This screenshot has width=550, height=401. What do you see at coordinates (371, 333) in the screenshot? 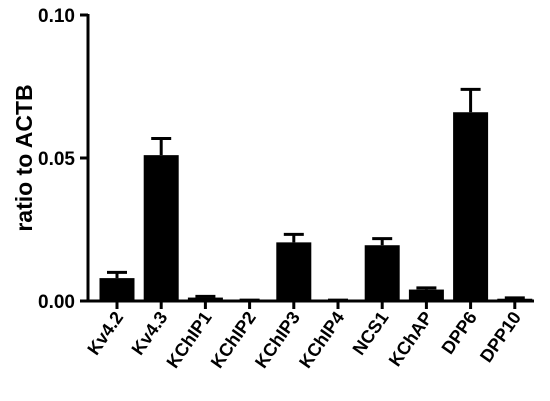
I see `x-tick-label: NCS1` at bounding box center [371, 333].